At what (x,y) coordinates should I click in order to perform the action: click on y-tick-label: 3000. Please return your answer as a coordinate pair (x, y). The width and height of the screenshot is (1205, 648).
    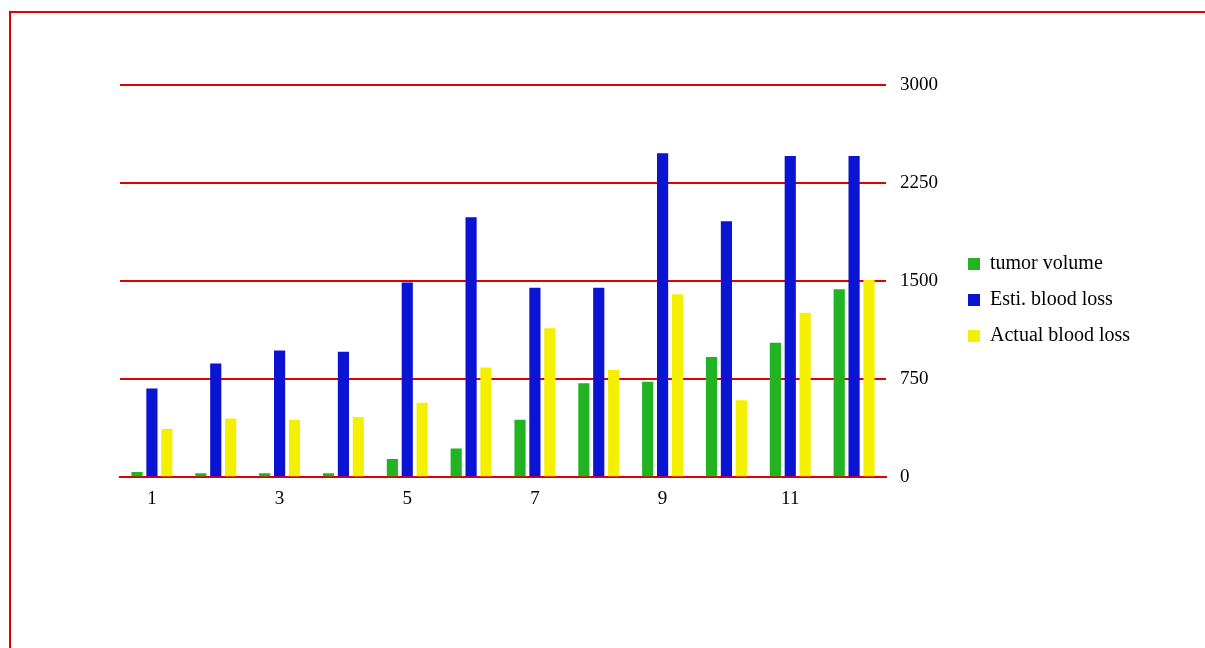
    Looking at the image, I should click on (919, 84).